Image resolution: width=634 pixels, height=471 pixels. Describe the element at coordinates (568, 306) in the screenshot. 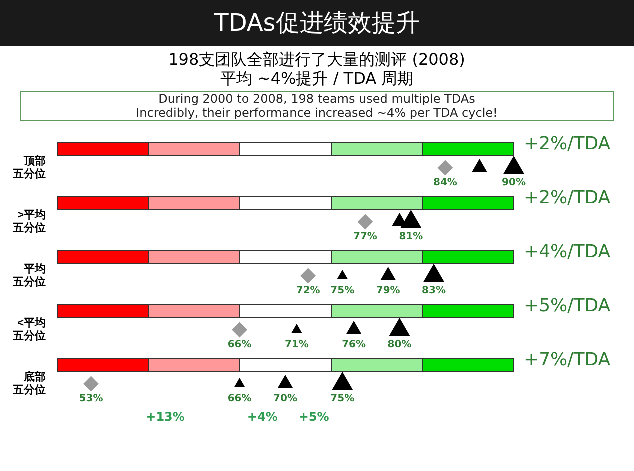

I see `text: +5%/TDA` at that location.